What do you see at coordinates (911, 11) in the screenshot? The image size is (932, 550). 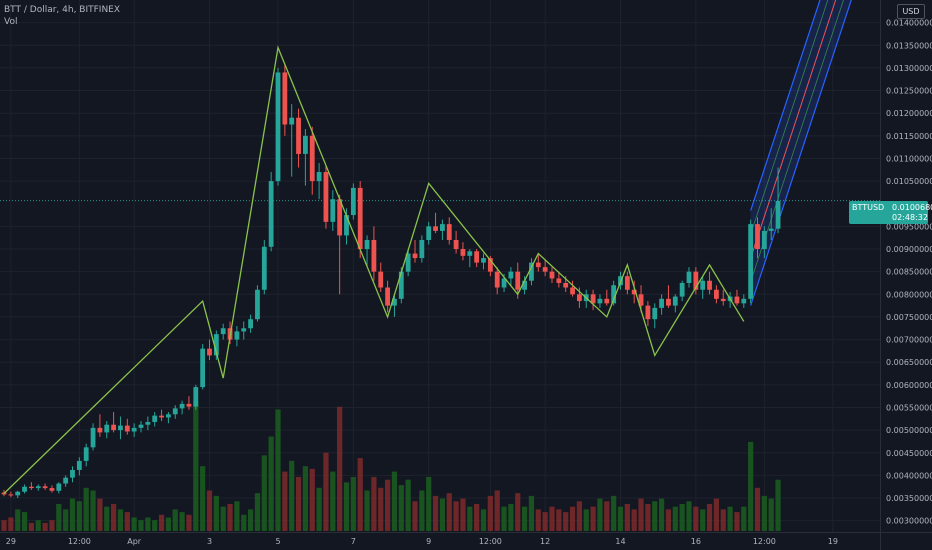 I see `currency-badge: USD` at bounding box center [911, 11].